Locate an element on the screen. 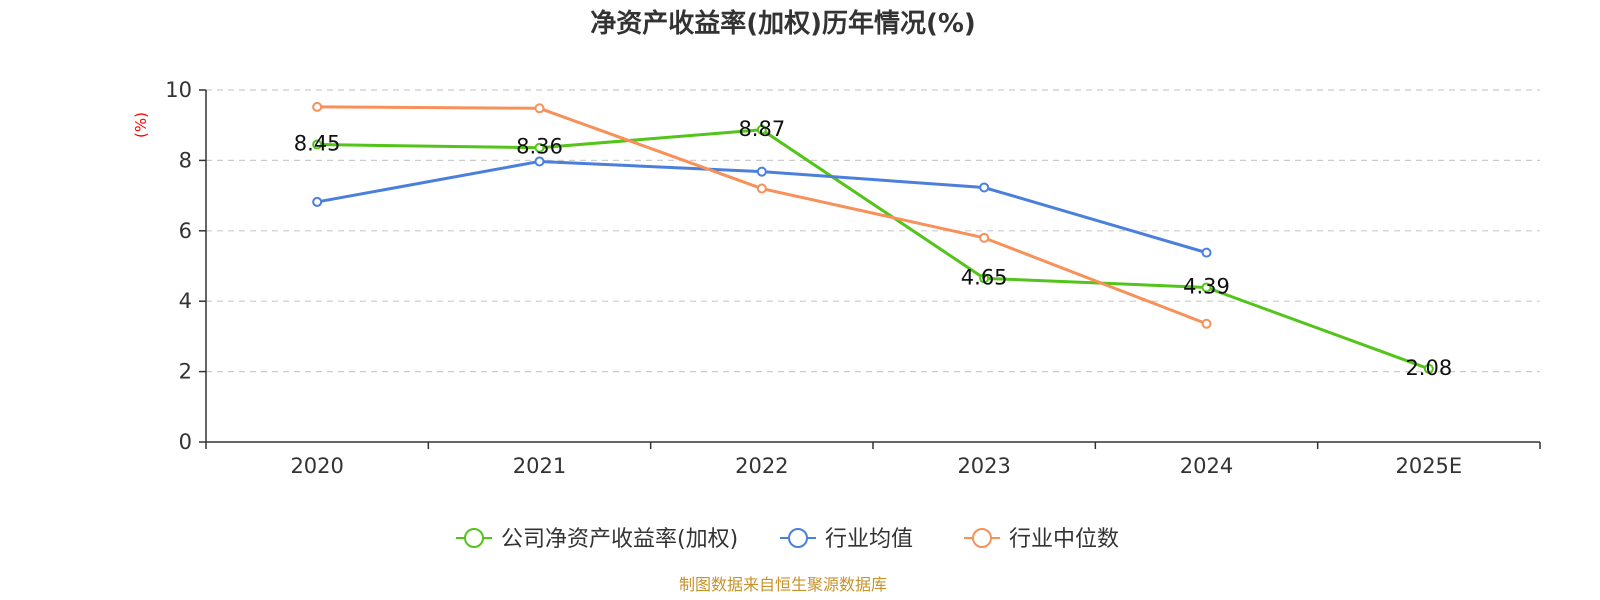 The image size is (1600, 600). data-label: 8.87 is located at coordinates (761, 129).